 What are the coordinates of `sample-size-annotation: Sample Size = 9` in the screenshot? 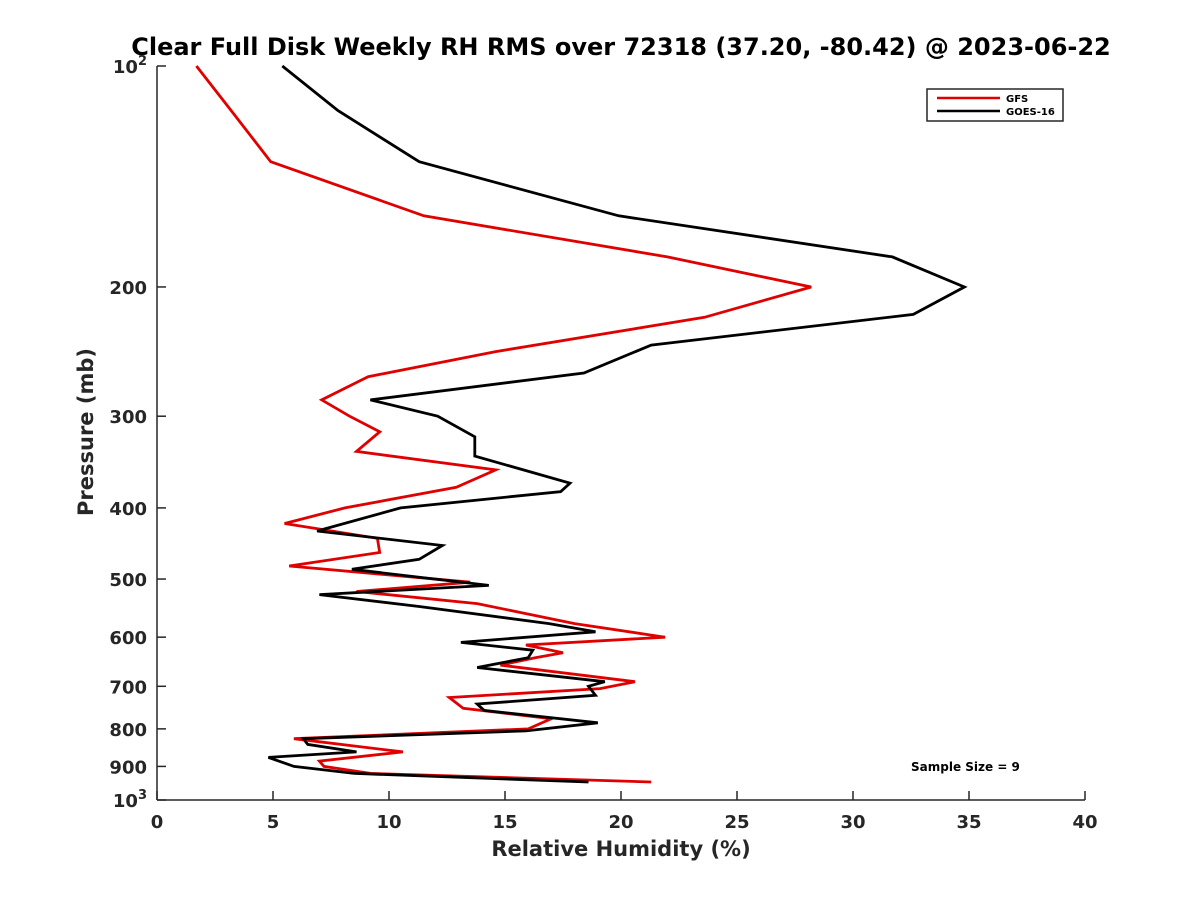 It's located at (965, 767).